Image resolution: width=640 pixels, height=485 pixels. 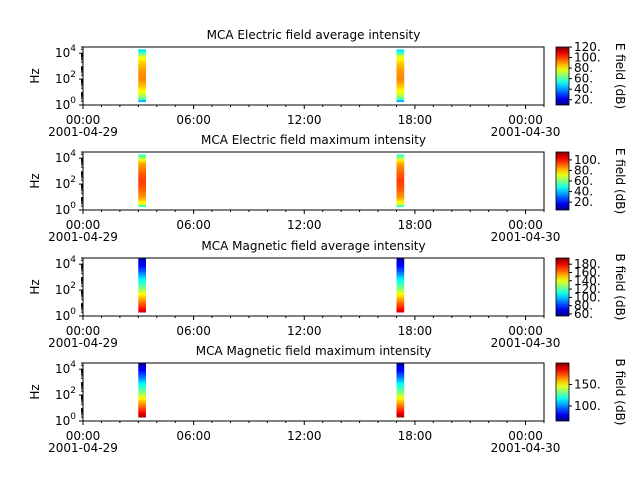 What do you see at coordinates (583, 79) in the screenshot?
I see `colorbar-tick-label: 60.` at bounding box center [583, 79].